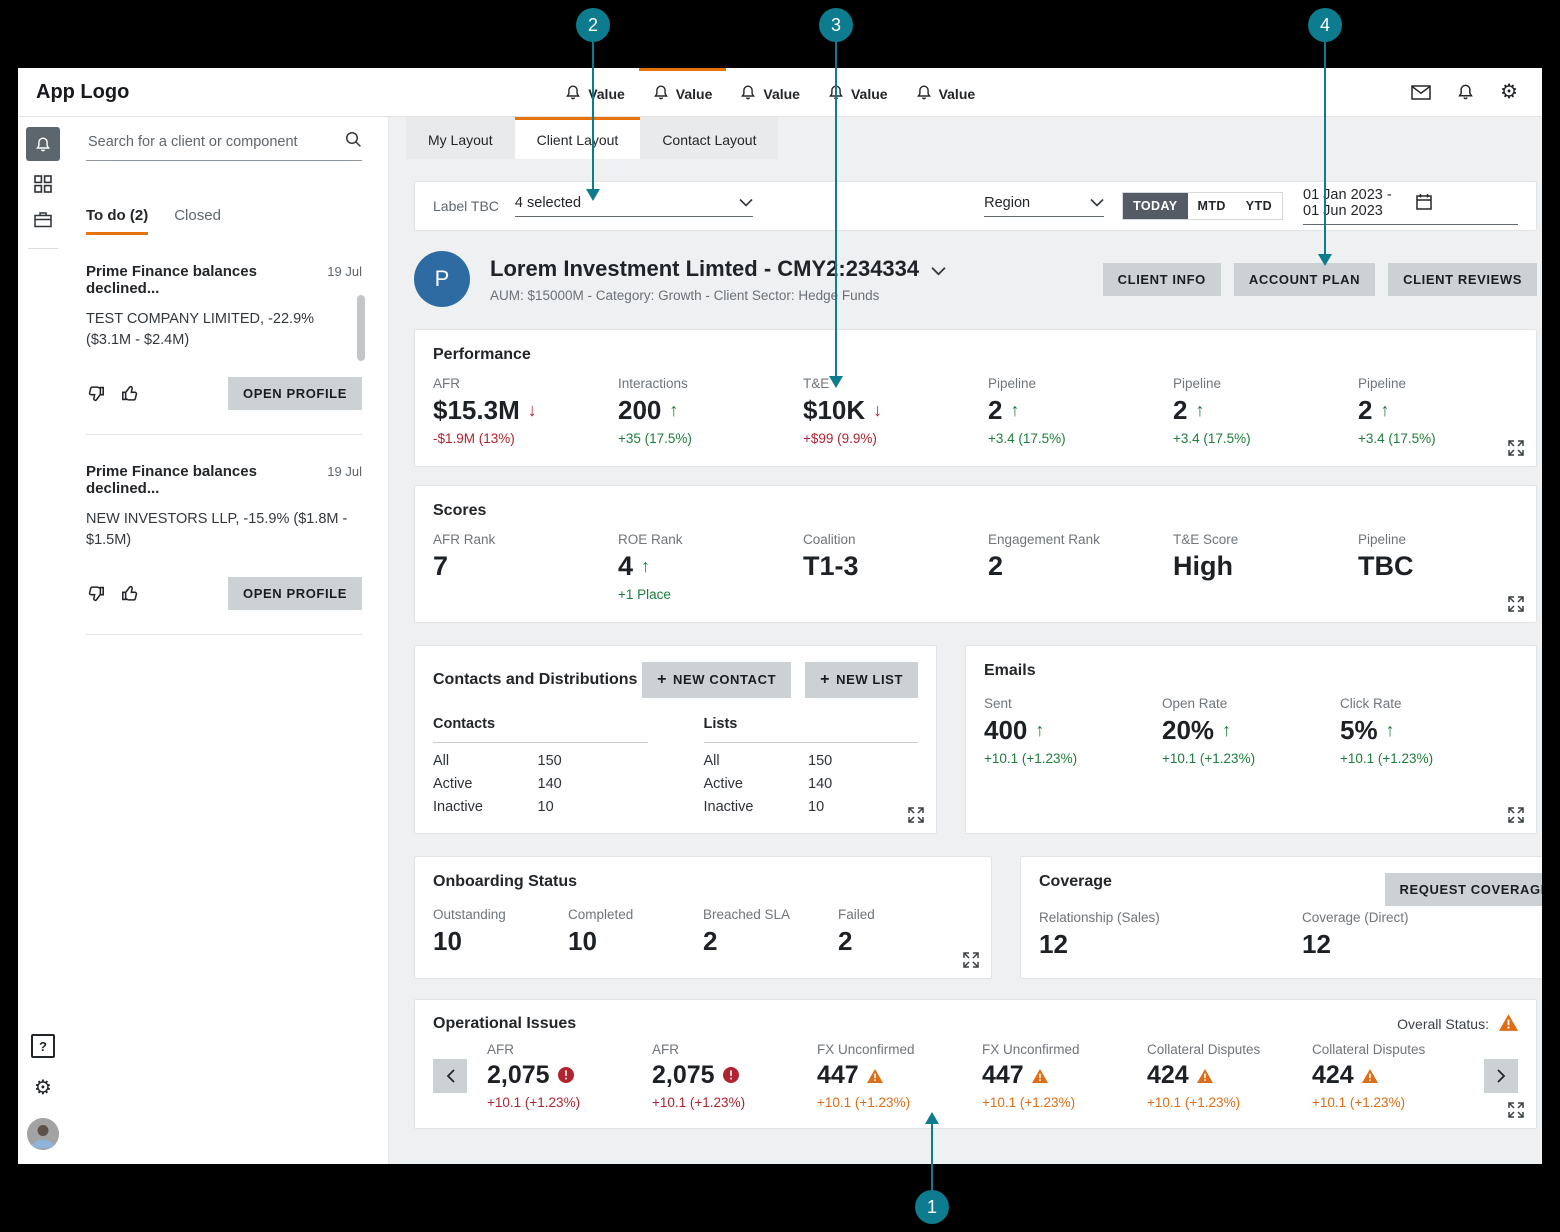  I want to click on nav-item-value-3: Value, so click(770, 92).